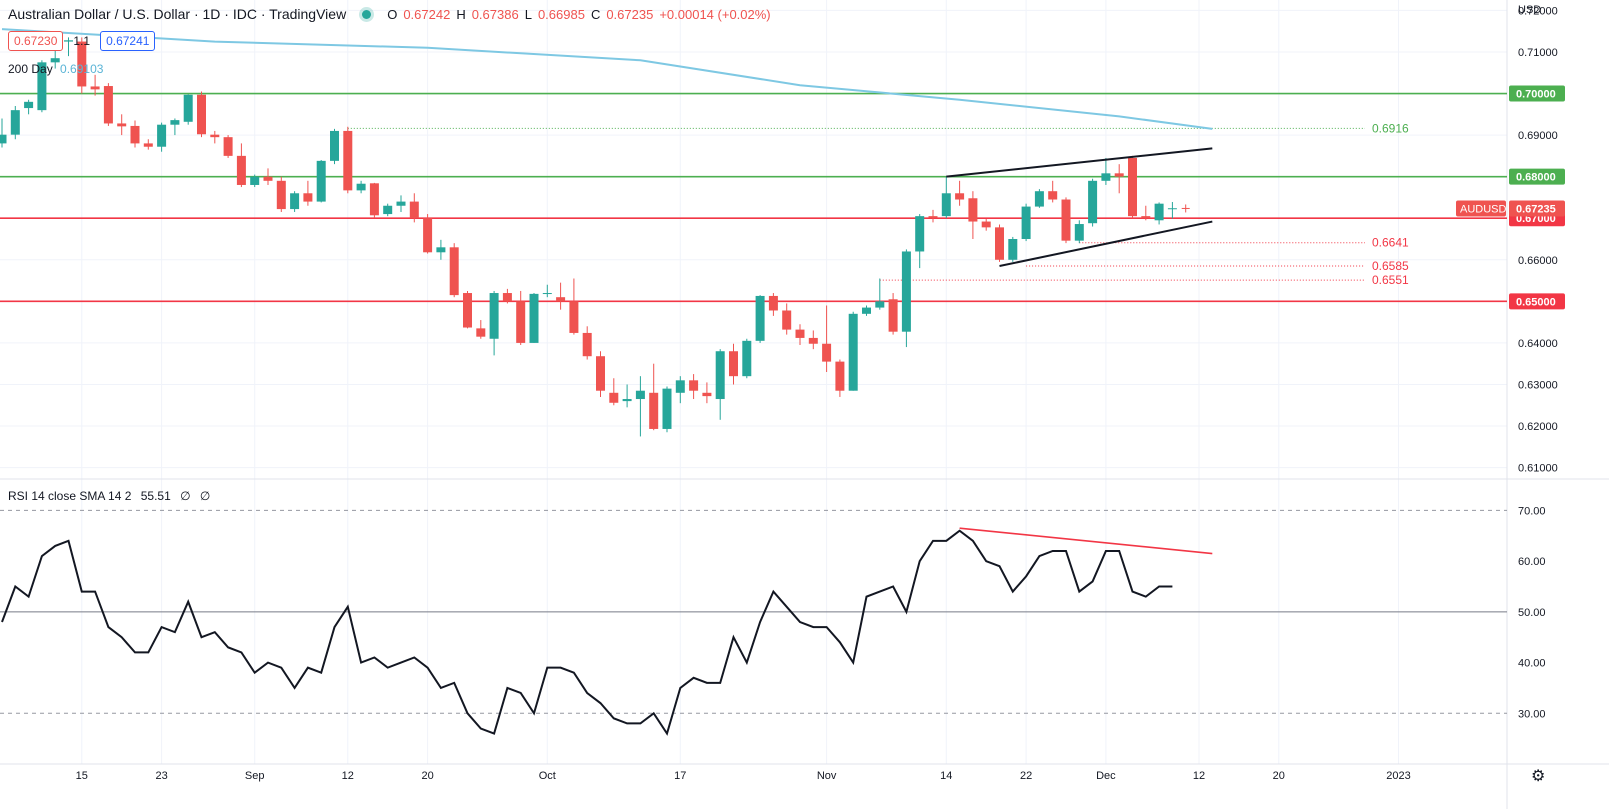 This screenshot has height=809, width=1609. I want to click on level-badge, so click(1537, 93).